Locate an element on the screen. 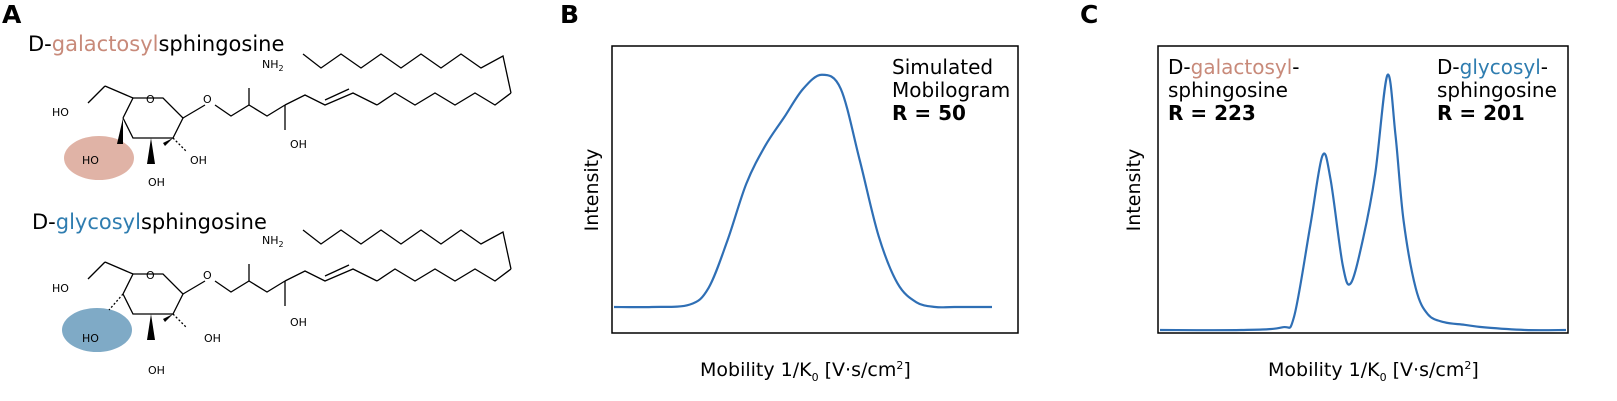 This screenshot has width=1617, height=401. label-galactosyl-resolution: R = 223 is located at coordinates (1212, 113).